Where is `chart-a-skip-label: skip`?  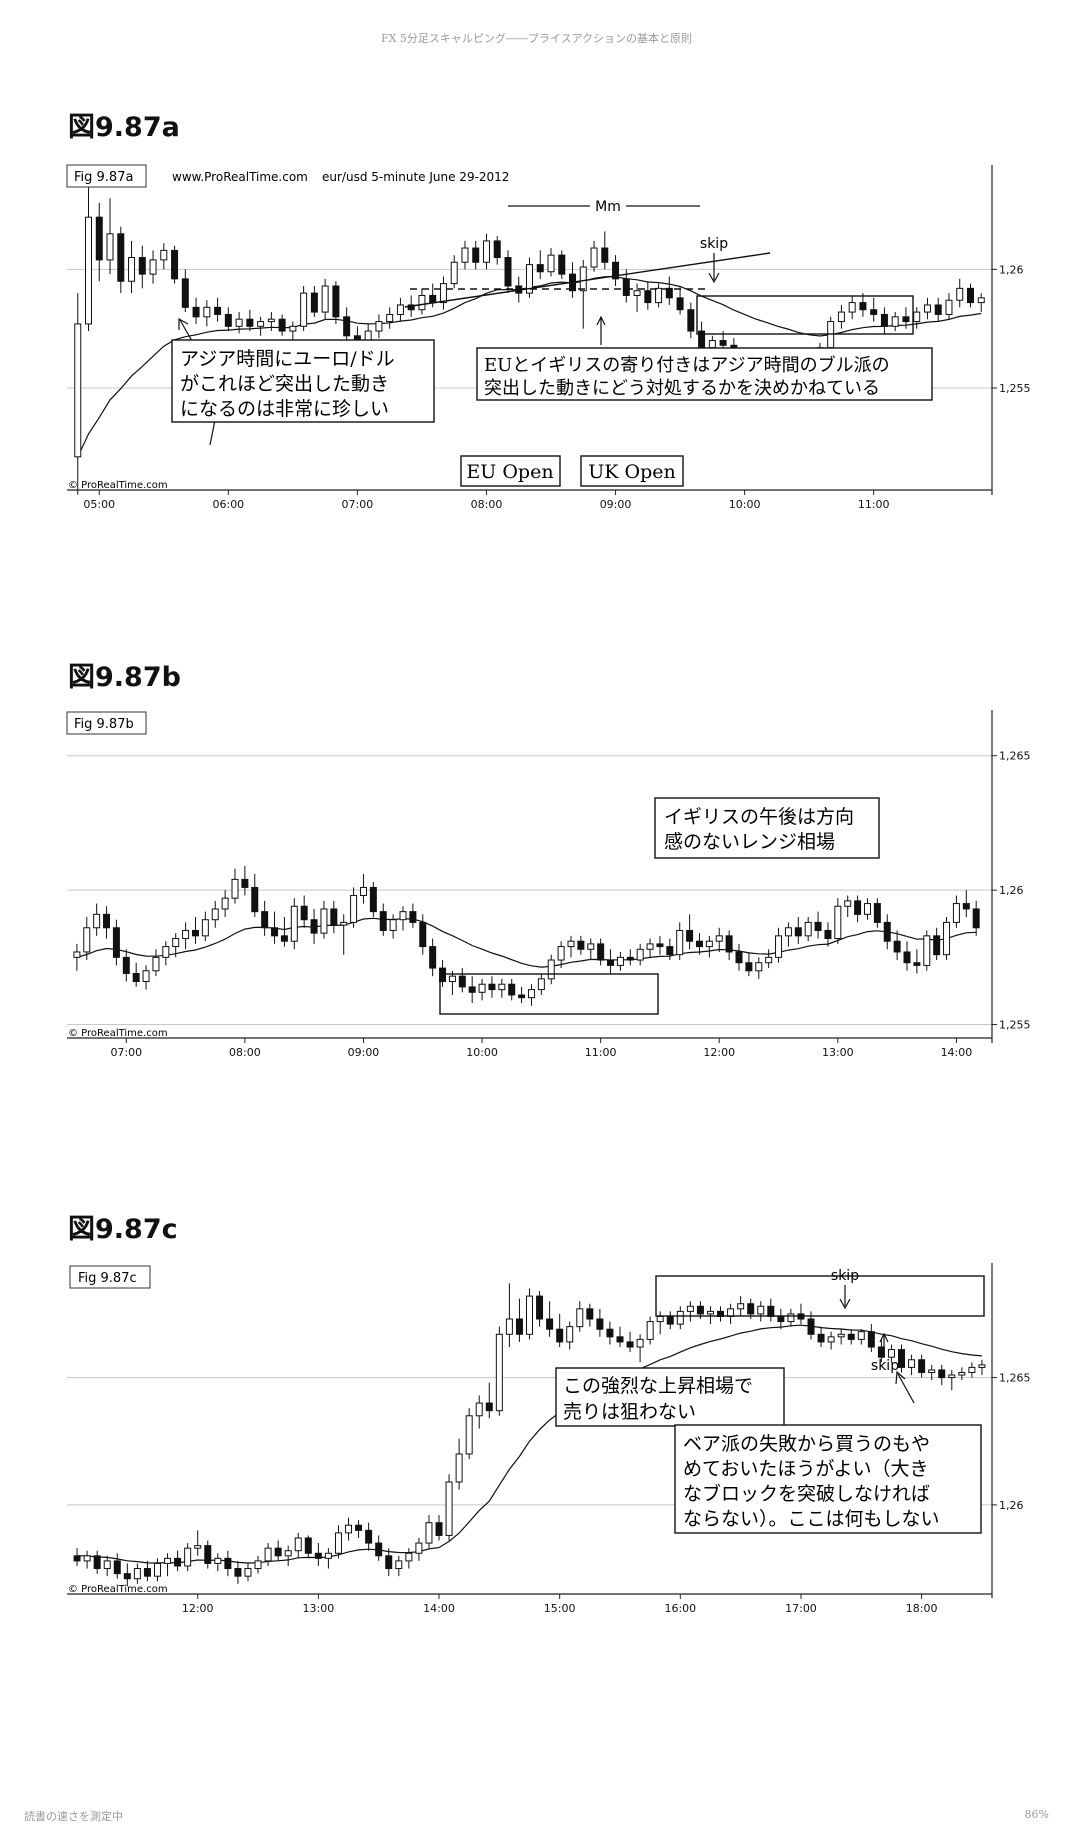 chart-a-skip-label: skip is located at coordinates (714, 244).